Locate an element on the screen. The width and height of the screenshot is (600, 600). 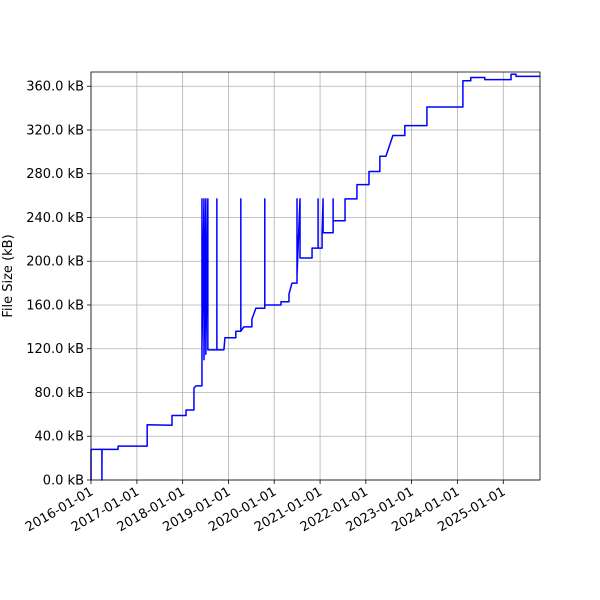
y-tick-label: 0.0 kB is located at coordinates (63, 481).